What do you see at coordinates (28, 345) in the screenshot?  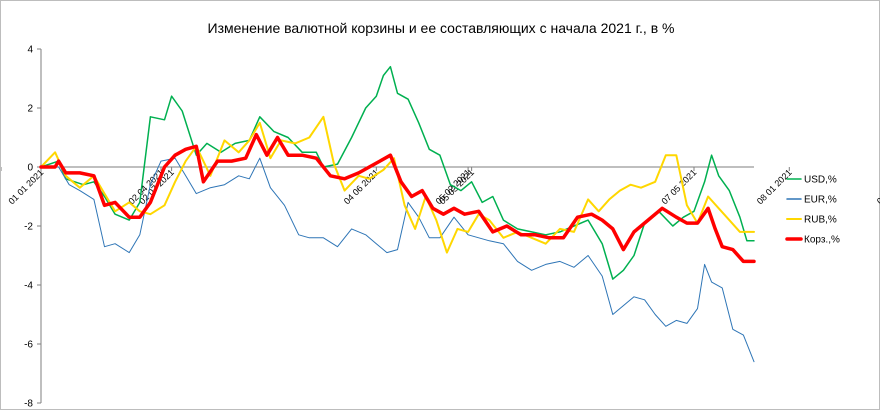 I see `y-tick-label: -6` at bounding box center [28, 345].